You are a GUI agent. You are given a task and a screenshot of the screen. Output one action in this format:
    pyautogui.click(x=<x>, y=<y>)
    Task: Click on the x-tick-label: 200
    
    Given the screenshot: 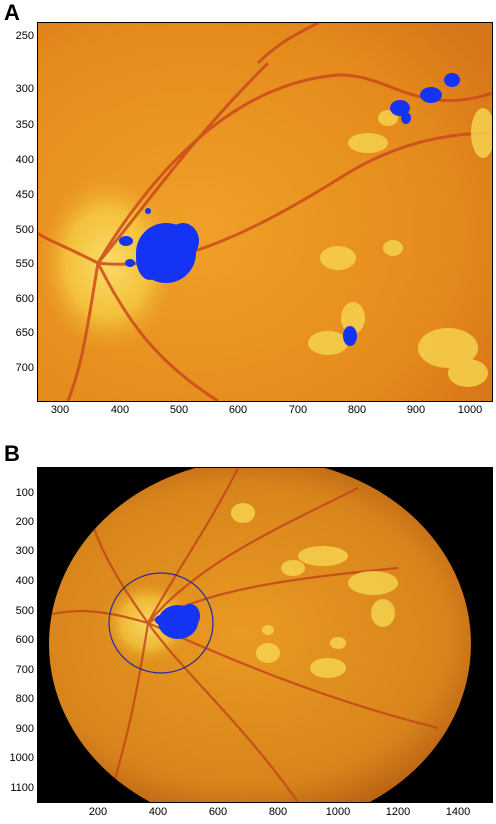 What is the action you would take?
    pyautogui.click(x=98, y=812)
    